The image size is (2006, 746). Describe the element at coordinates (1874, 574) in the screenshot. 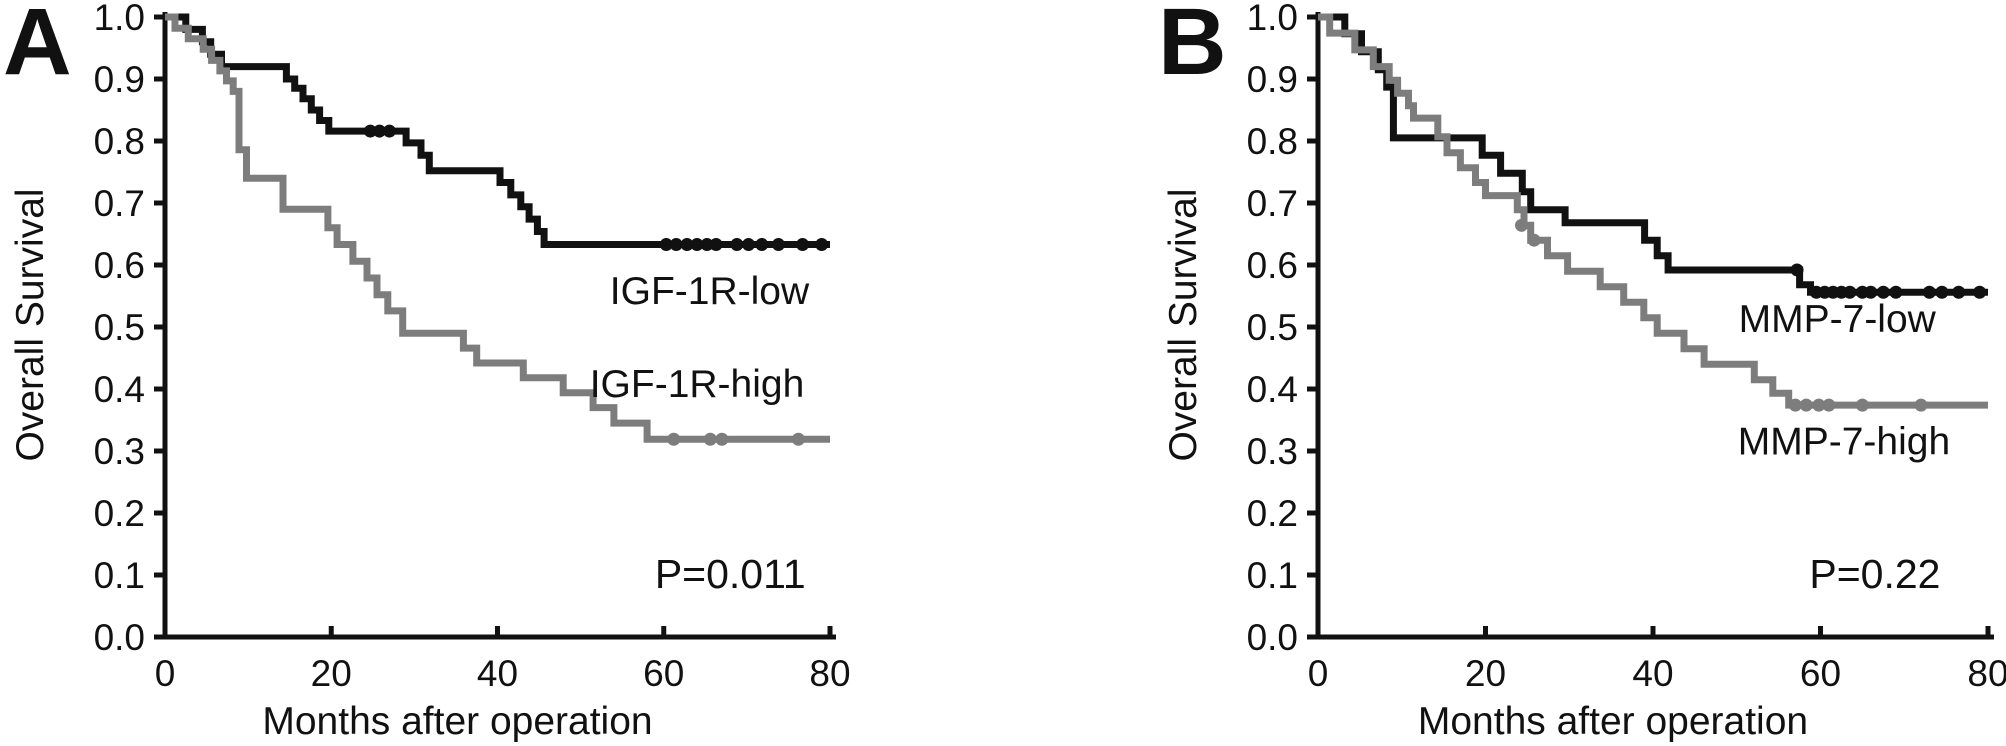

I see `p-value-annotation: P=0.22` at that location.